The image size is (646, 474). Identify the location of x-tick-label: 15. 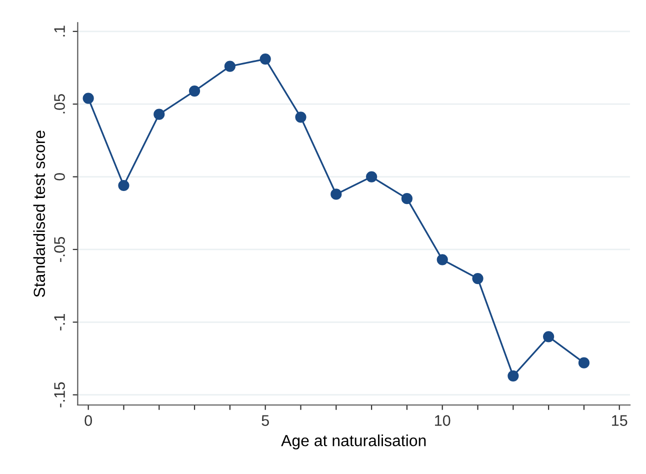
(620, 420).